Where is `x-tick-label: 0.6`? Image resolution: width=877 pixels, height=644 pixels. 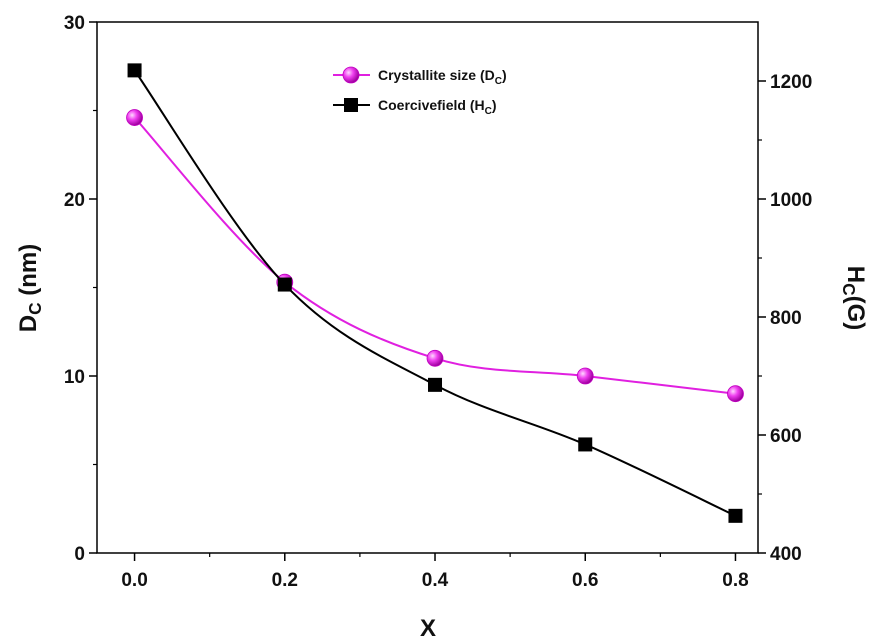
x-tick-label: 0.6 is located at coordinates (585, 580).